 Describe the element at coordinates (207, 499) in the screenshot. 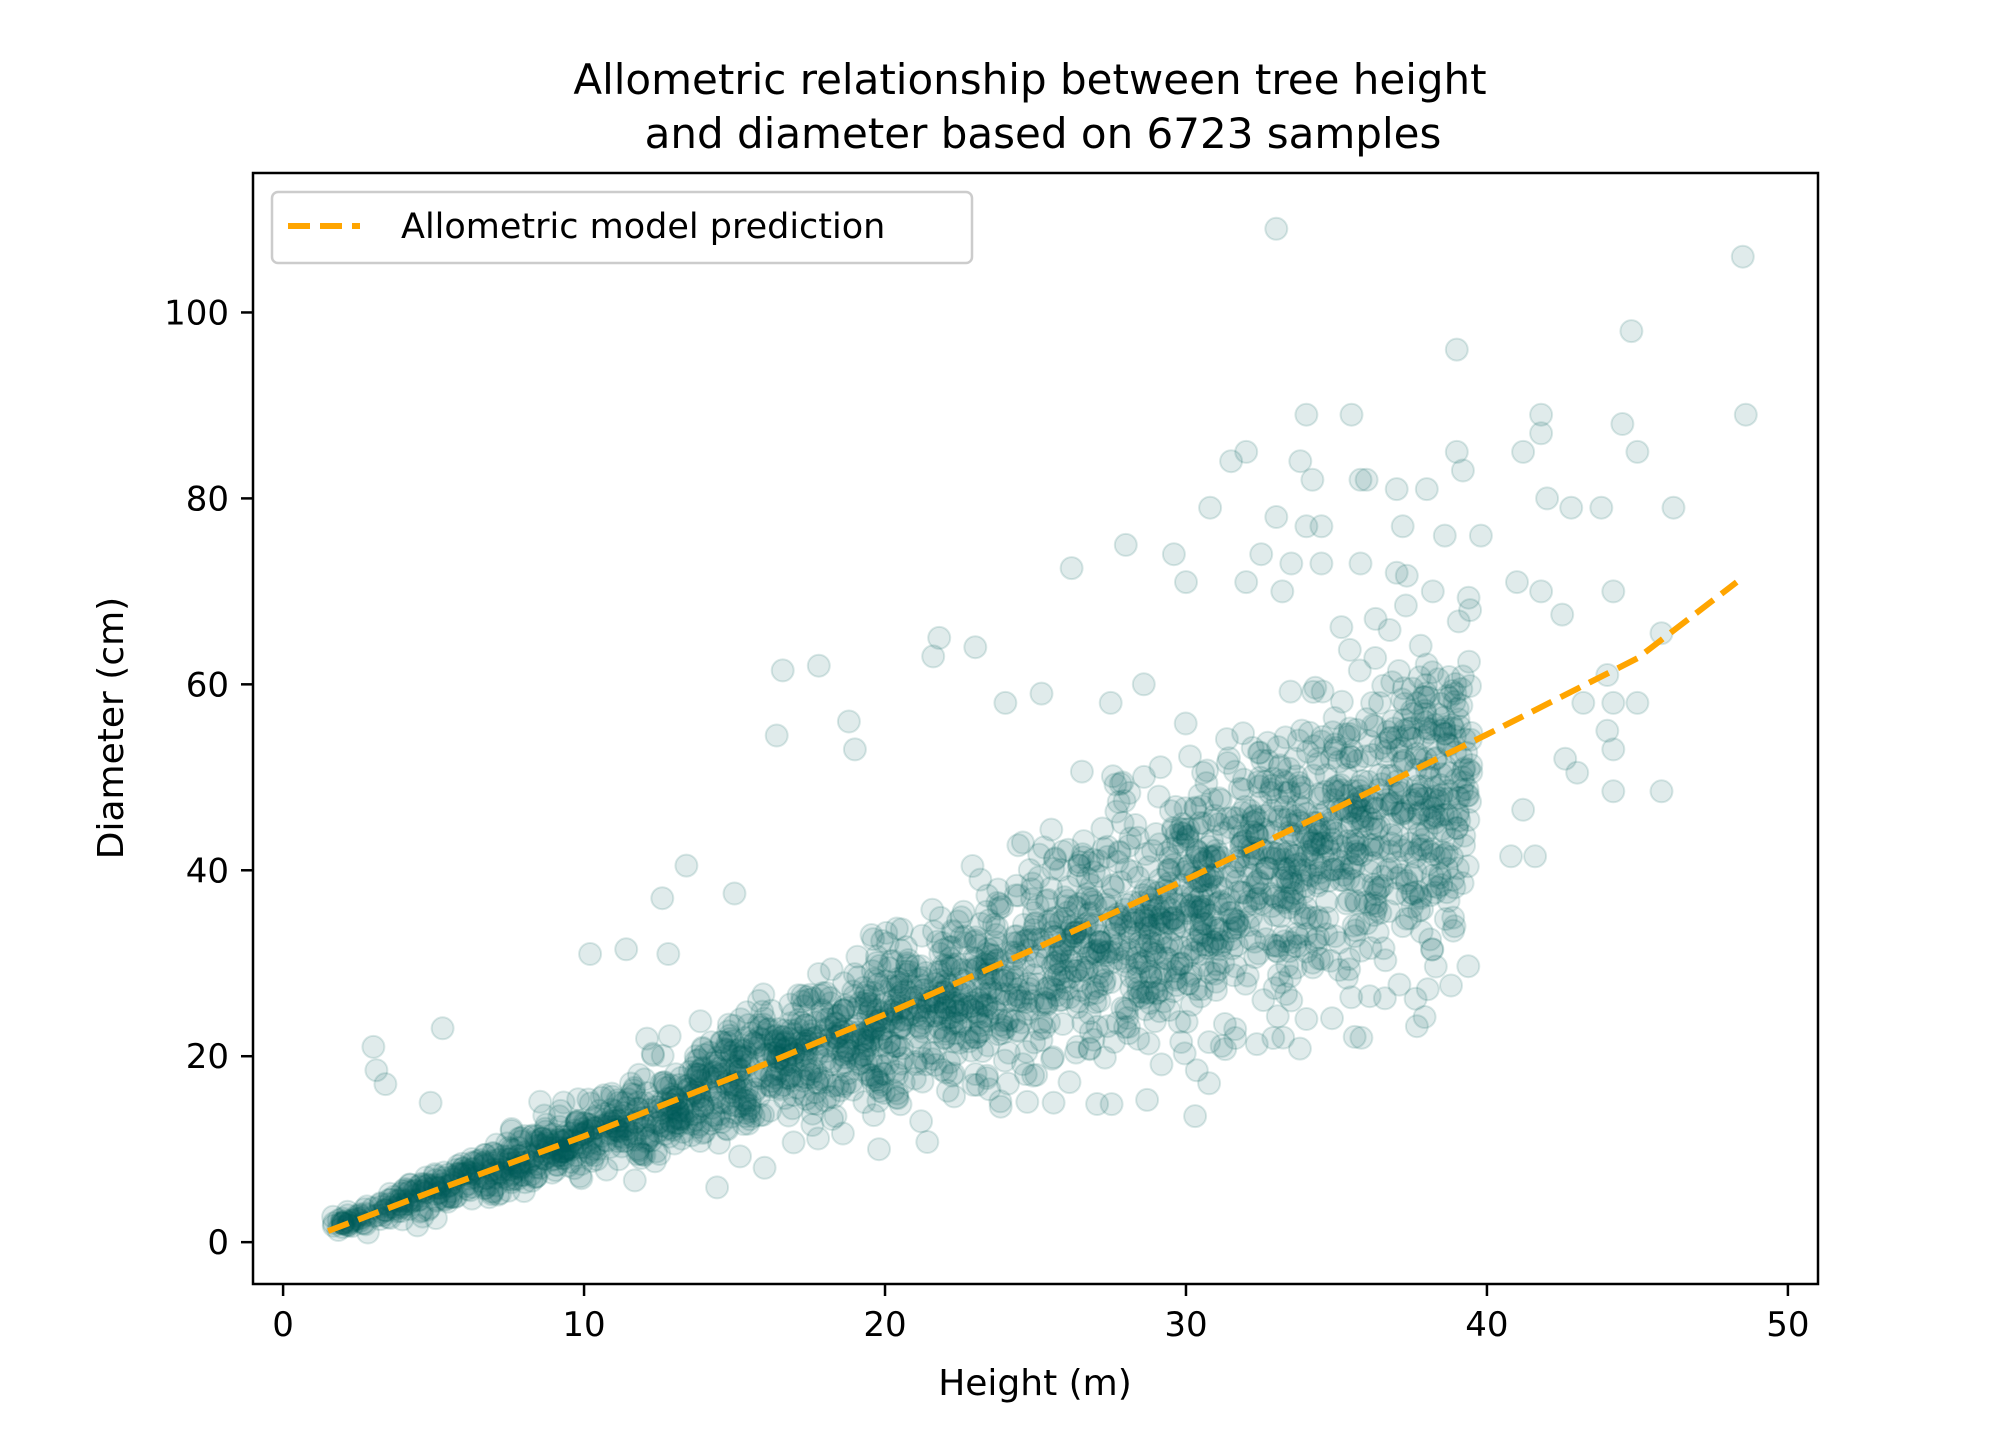

I see `y-tick-label: 80` at that location.